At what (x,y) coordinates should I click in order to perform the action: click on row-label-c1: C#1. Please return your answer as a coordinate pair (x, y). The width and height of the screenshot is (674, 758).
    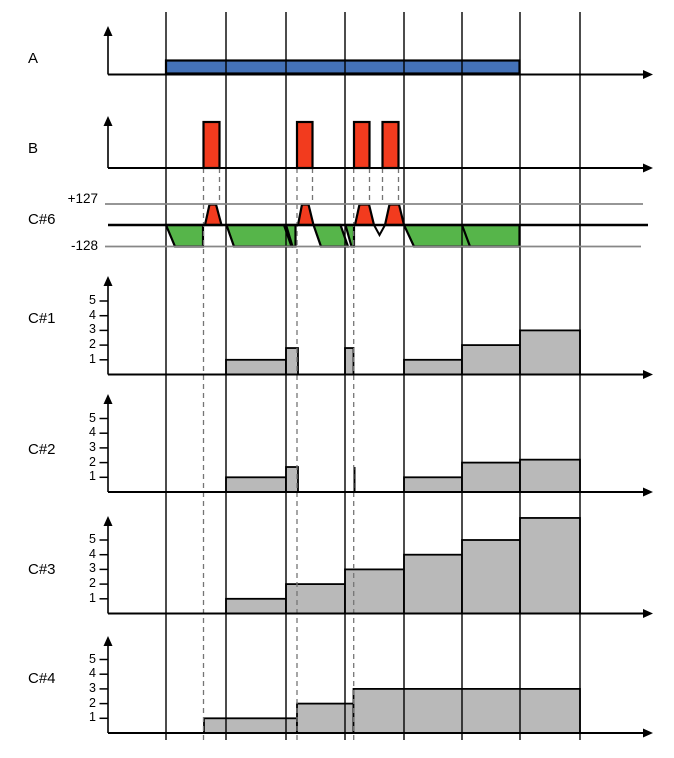
    Looking at the image, I should click on (42, 318).